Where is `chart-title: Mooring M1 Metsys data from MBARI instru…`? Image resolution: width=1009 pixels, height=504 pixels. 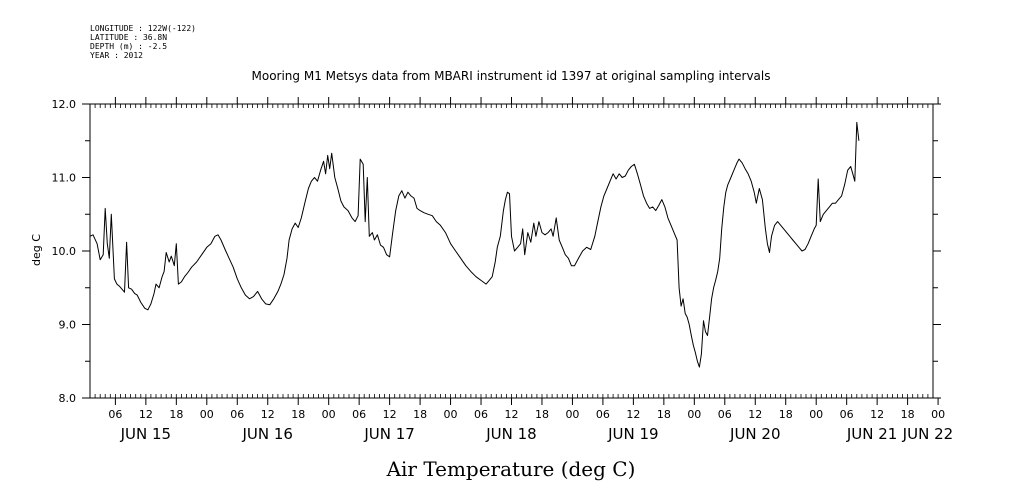 chart-title: Mooring M1 Metsys data from MBARI instru… is located at coordinates (511, 76).